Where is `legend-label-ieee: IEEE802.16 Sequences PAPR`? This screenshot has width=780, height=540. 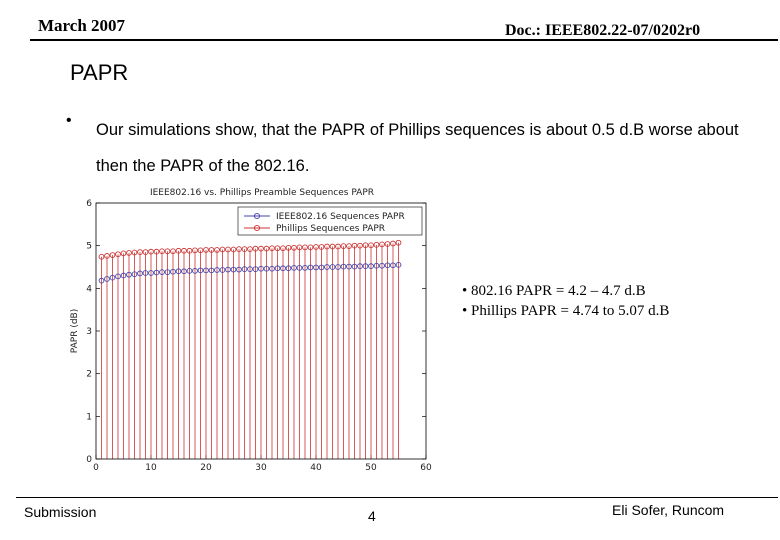 legend-label-ieee: IEEE802.16 Sequences PAPR is located at coordinates (340, 217).